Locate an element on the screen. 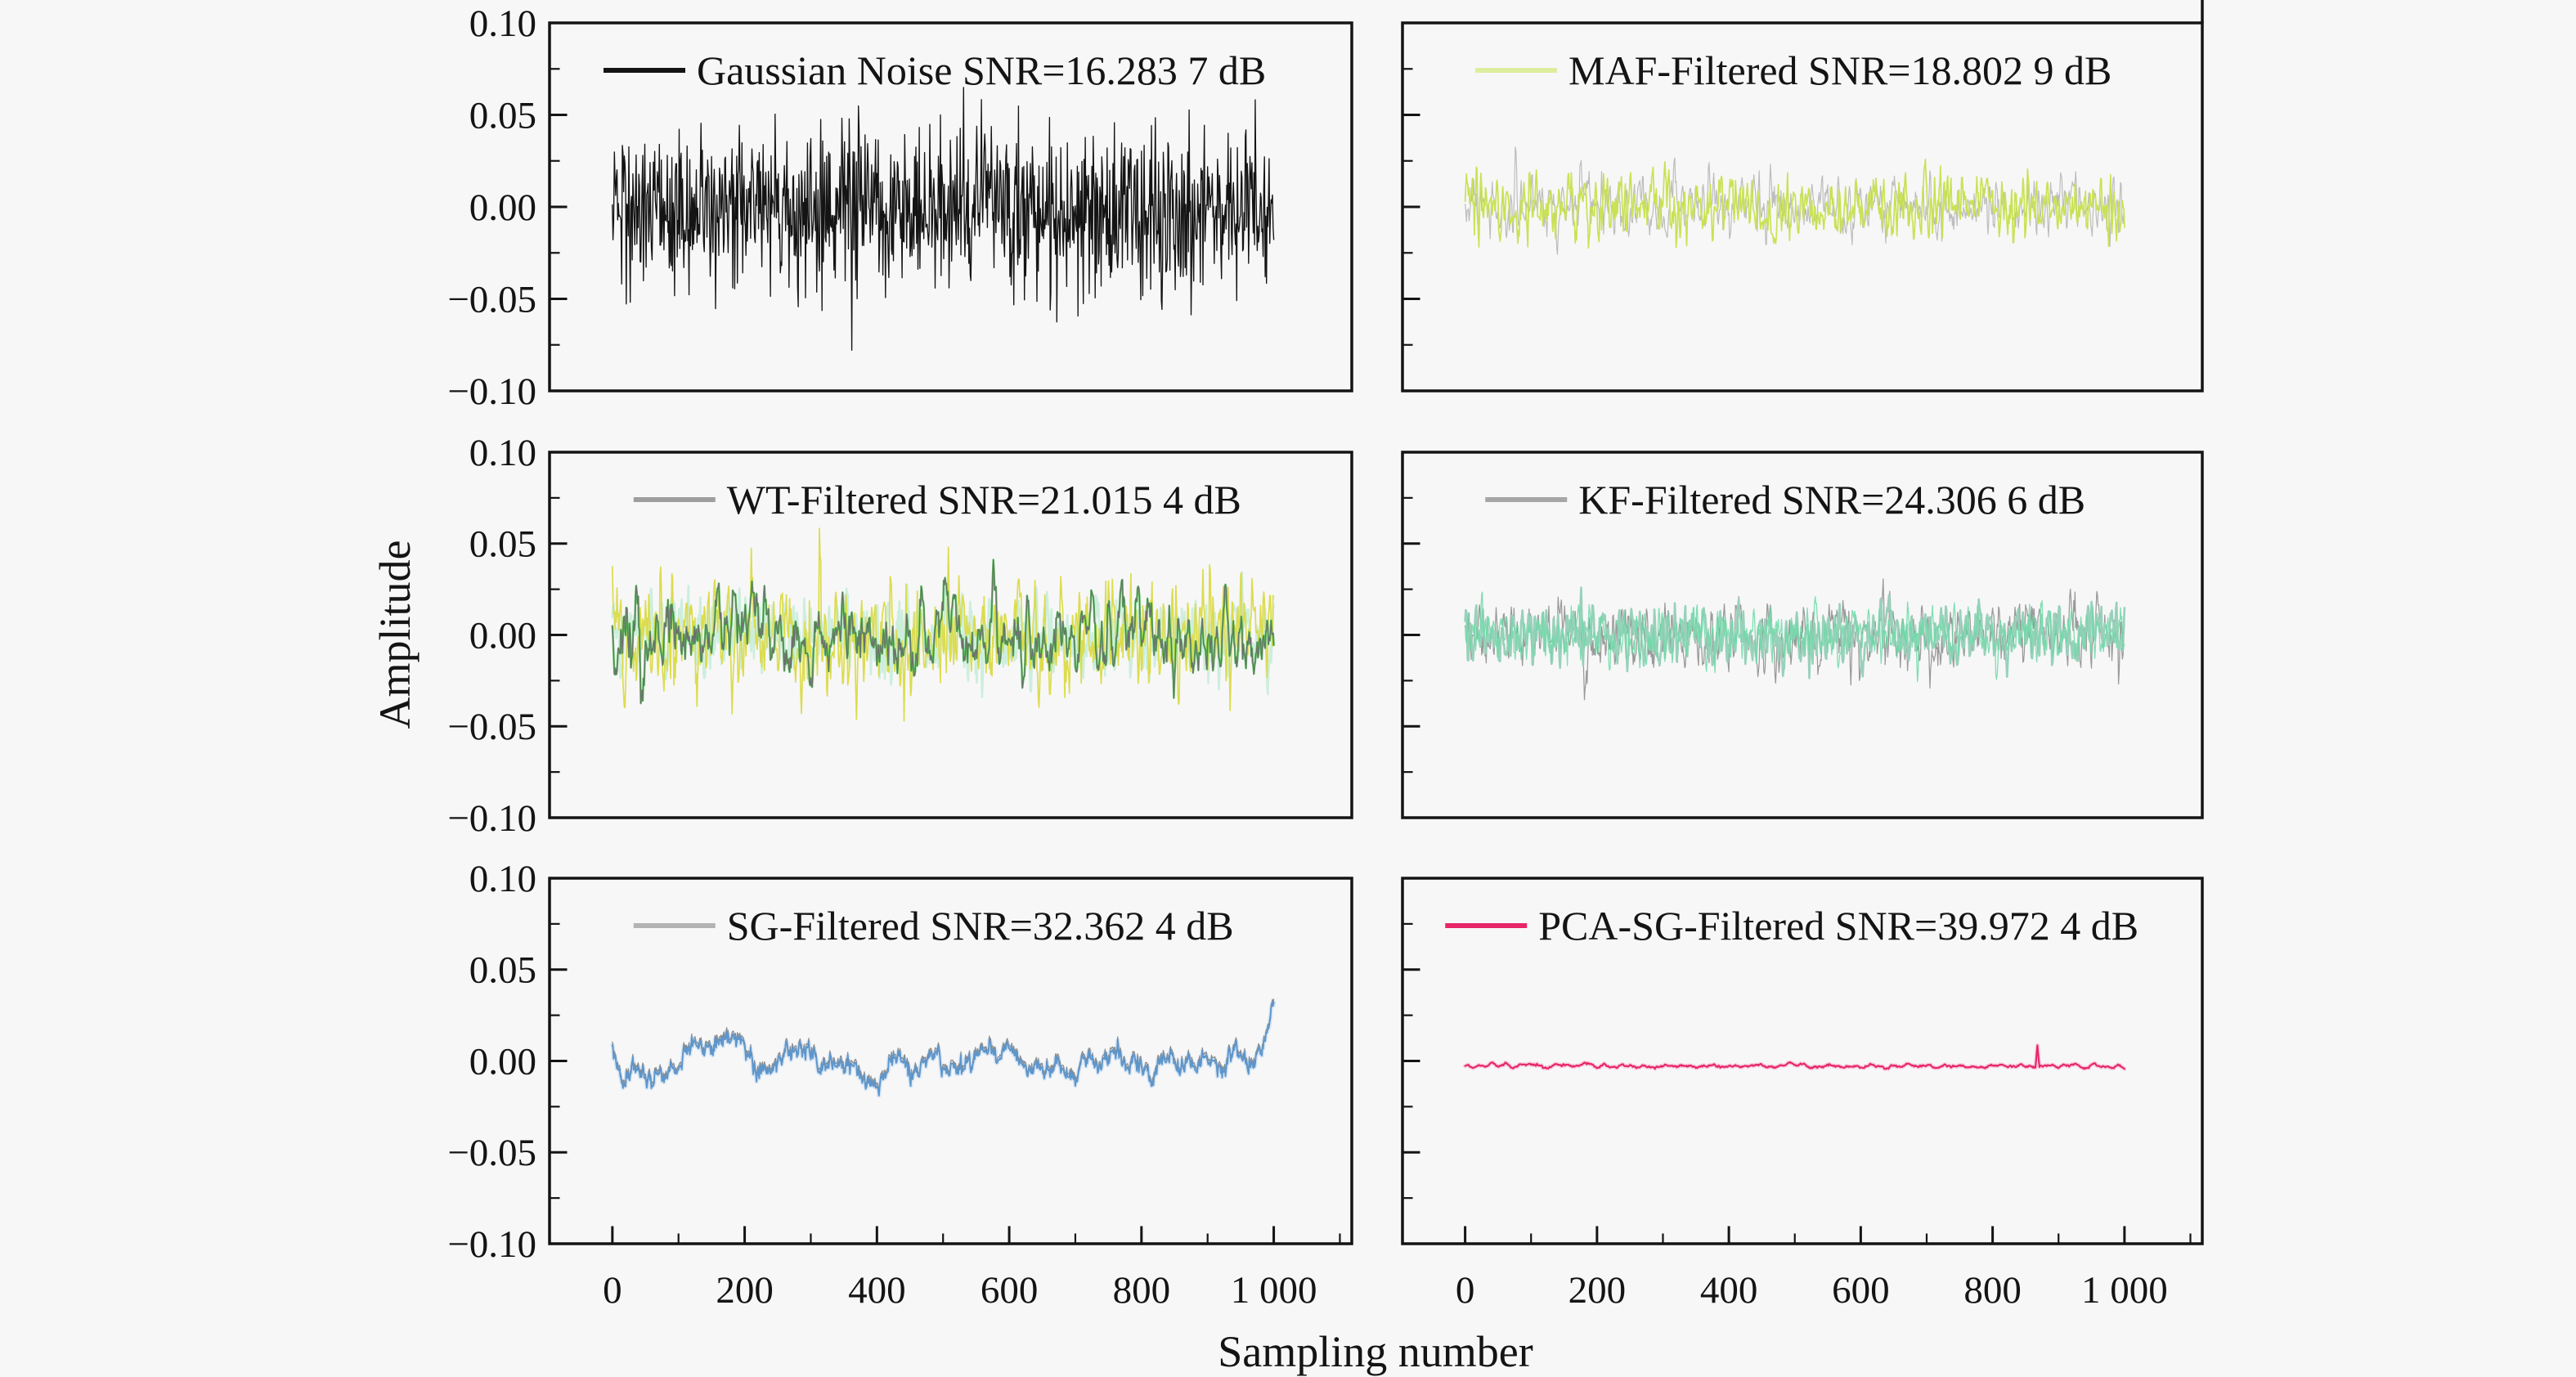  signal-layers-gaussian-noise is located at coordinates (943, 219).